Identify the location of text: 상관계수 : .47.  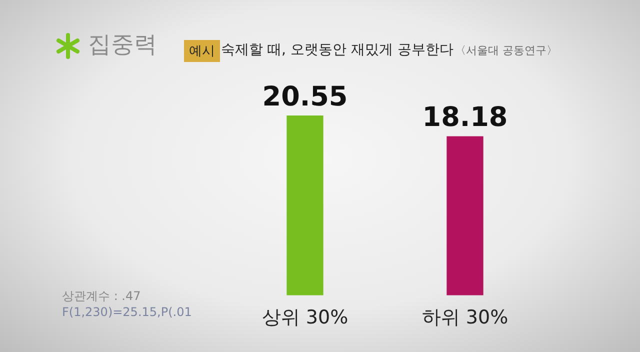
(101, 296).